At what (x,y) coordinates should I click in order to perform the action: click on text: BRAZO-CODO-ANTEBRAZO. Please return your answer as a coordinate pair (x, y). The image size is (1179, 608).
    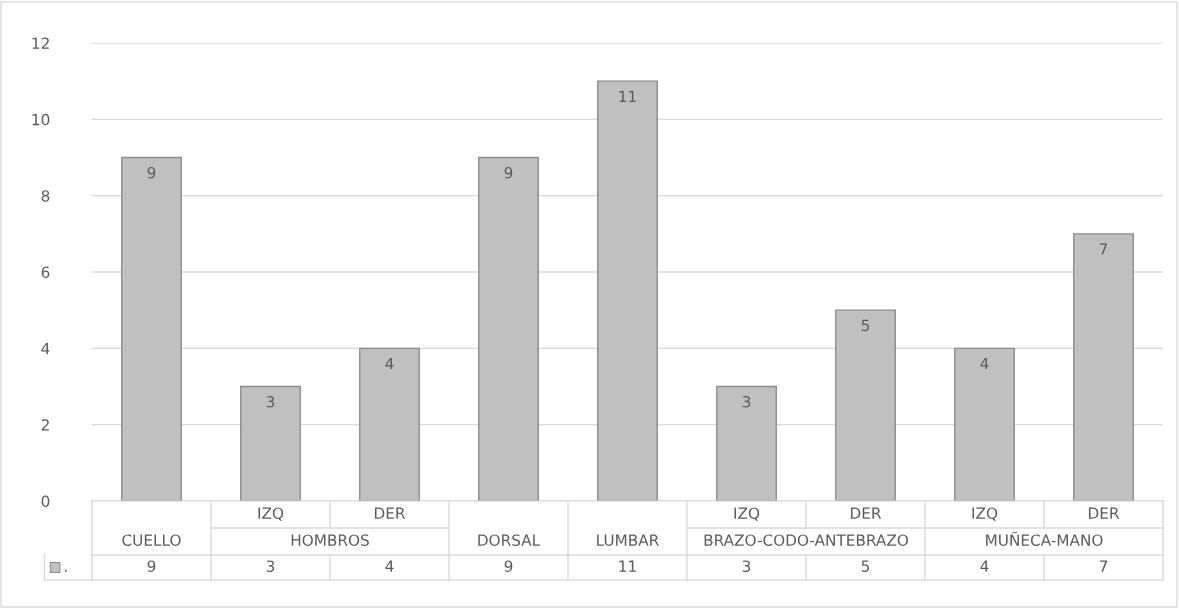
    Looking at the image, I should click on (806, 540).